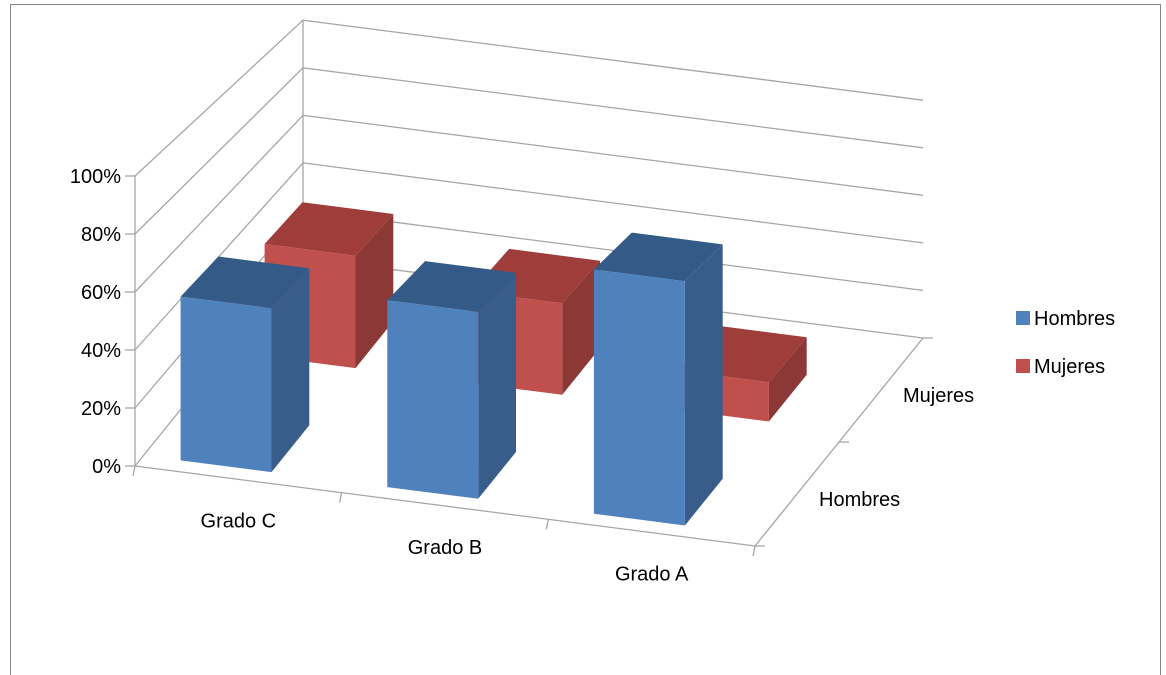  Describe the element at coordinates (95, 177) in the screenshot. I see `y-tick-label-100: 100%` at that location.